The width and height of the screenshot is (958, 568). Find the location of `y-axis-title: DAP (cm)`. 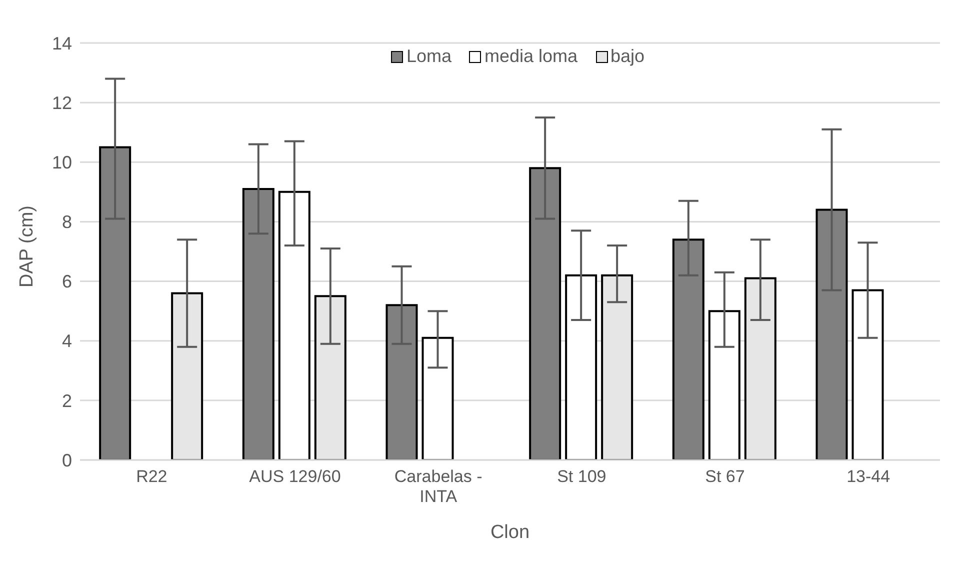

y-axis-title: DAP (cm) is located at coordinates (27, 247).